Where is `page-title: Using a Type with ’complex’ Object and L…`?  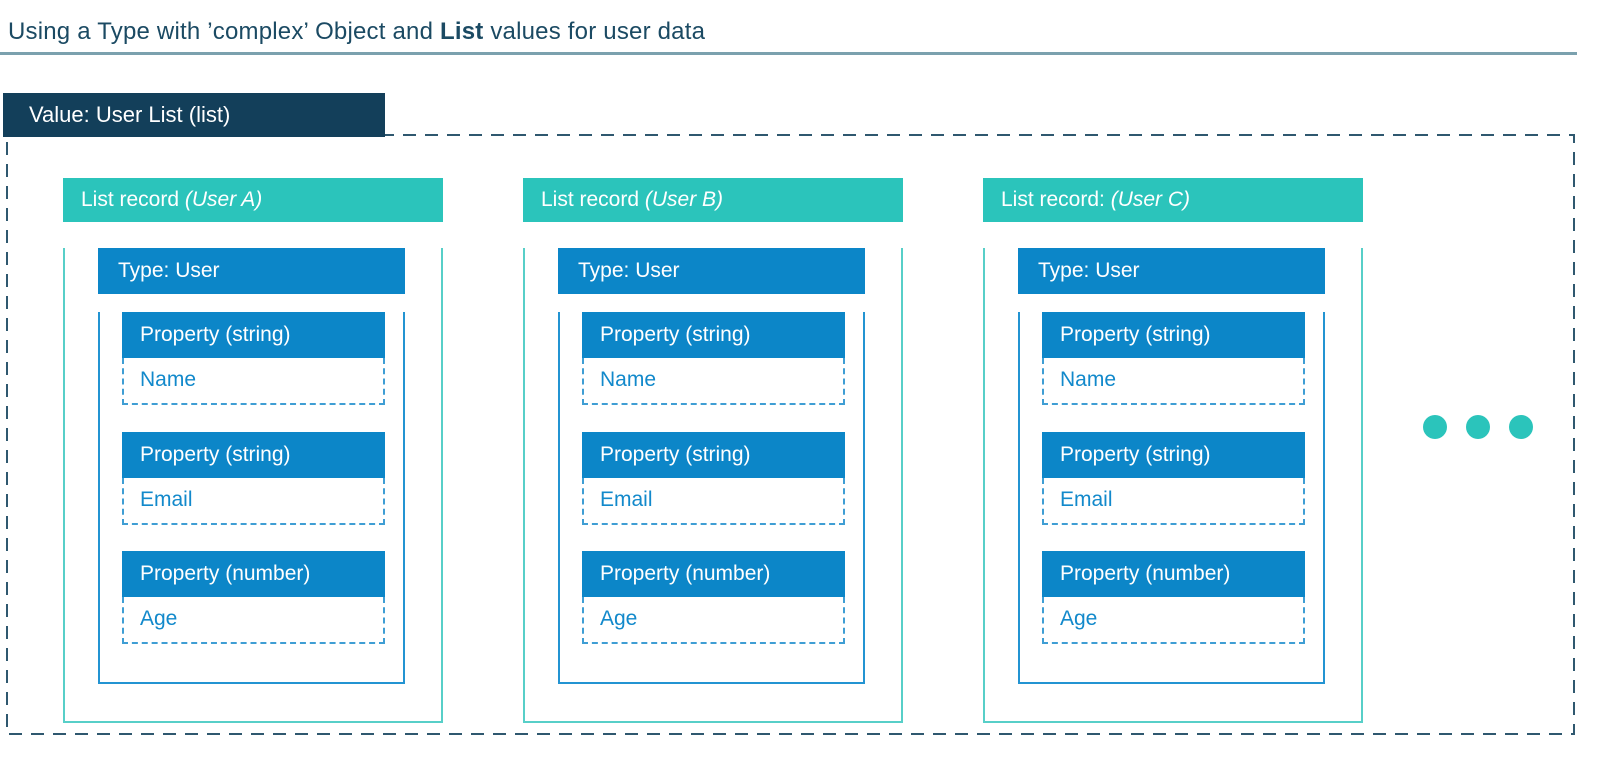 page-title: Using a Type with ’complex’ Object and L… is located at coordinates (356, 32).